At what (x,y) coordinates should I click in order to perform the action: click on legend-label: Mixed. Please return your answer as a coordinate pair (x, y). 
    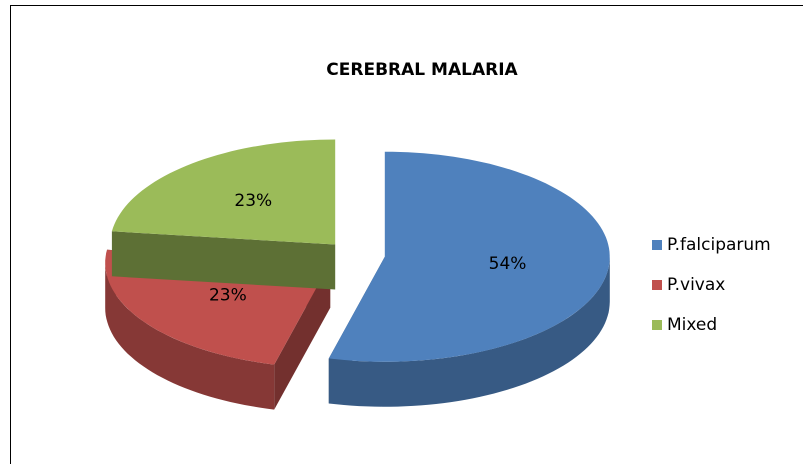
    Looking at the image, I should click on (692, 325).